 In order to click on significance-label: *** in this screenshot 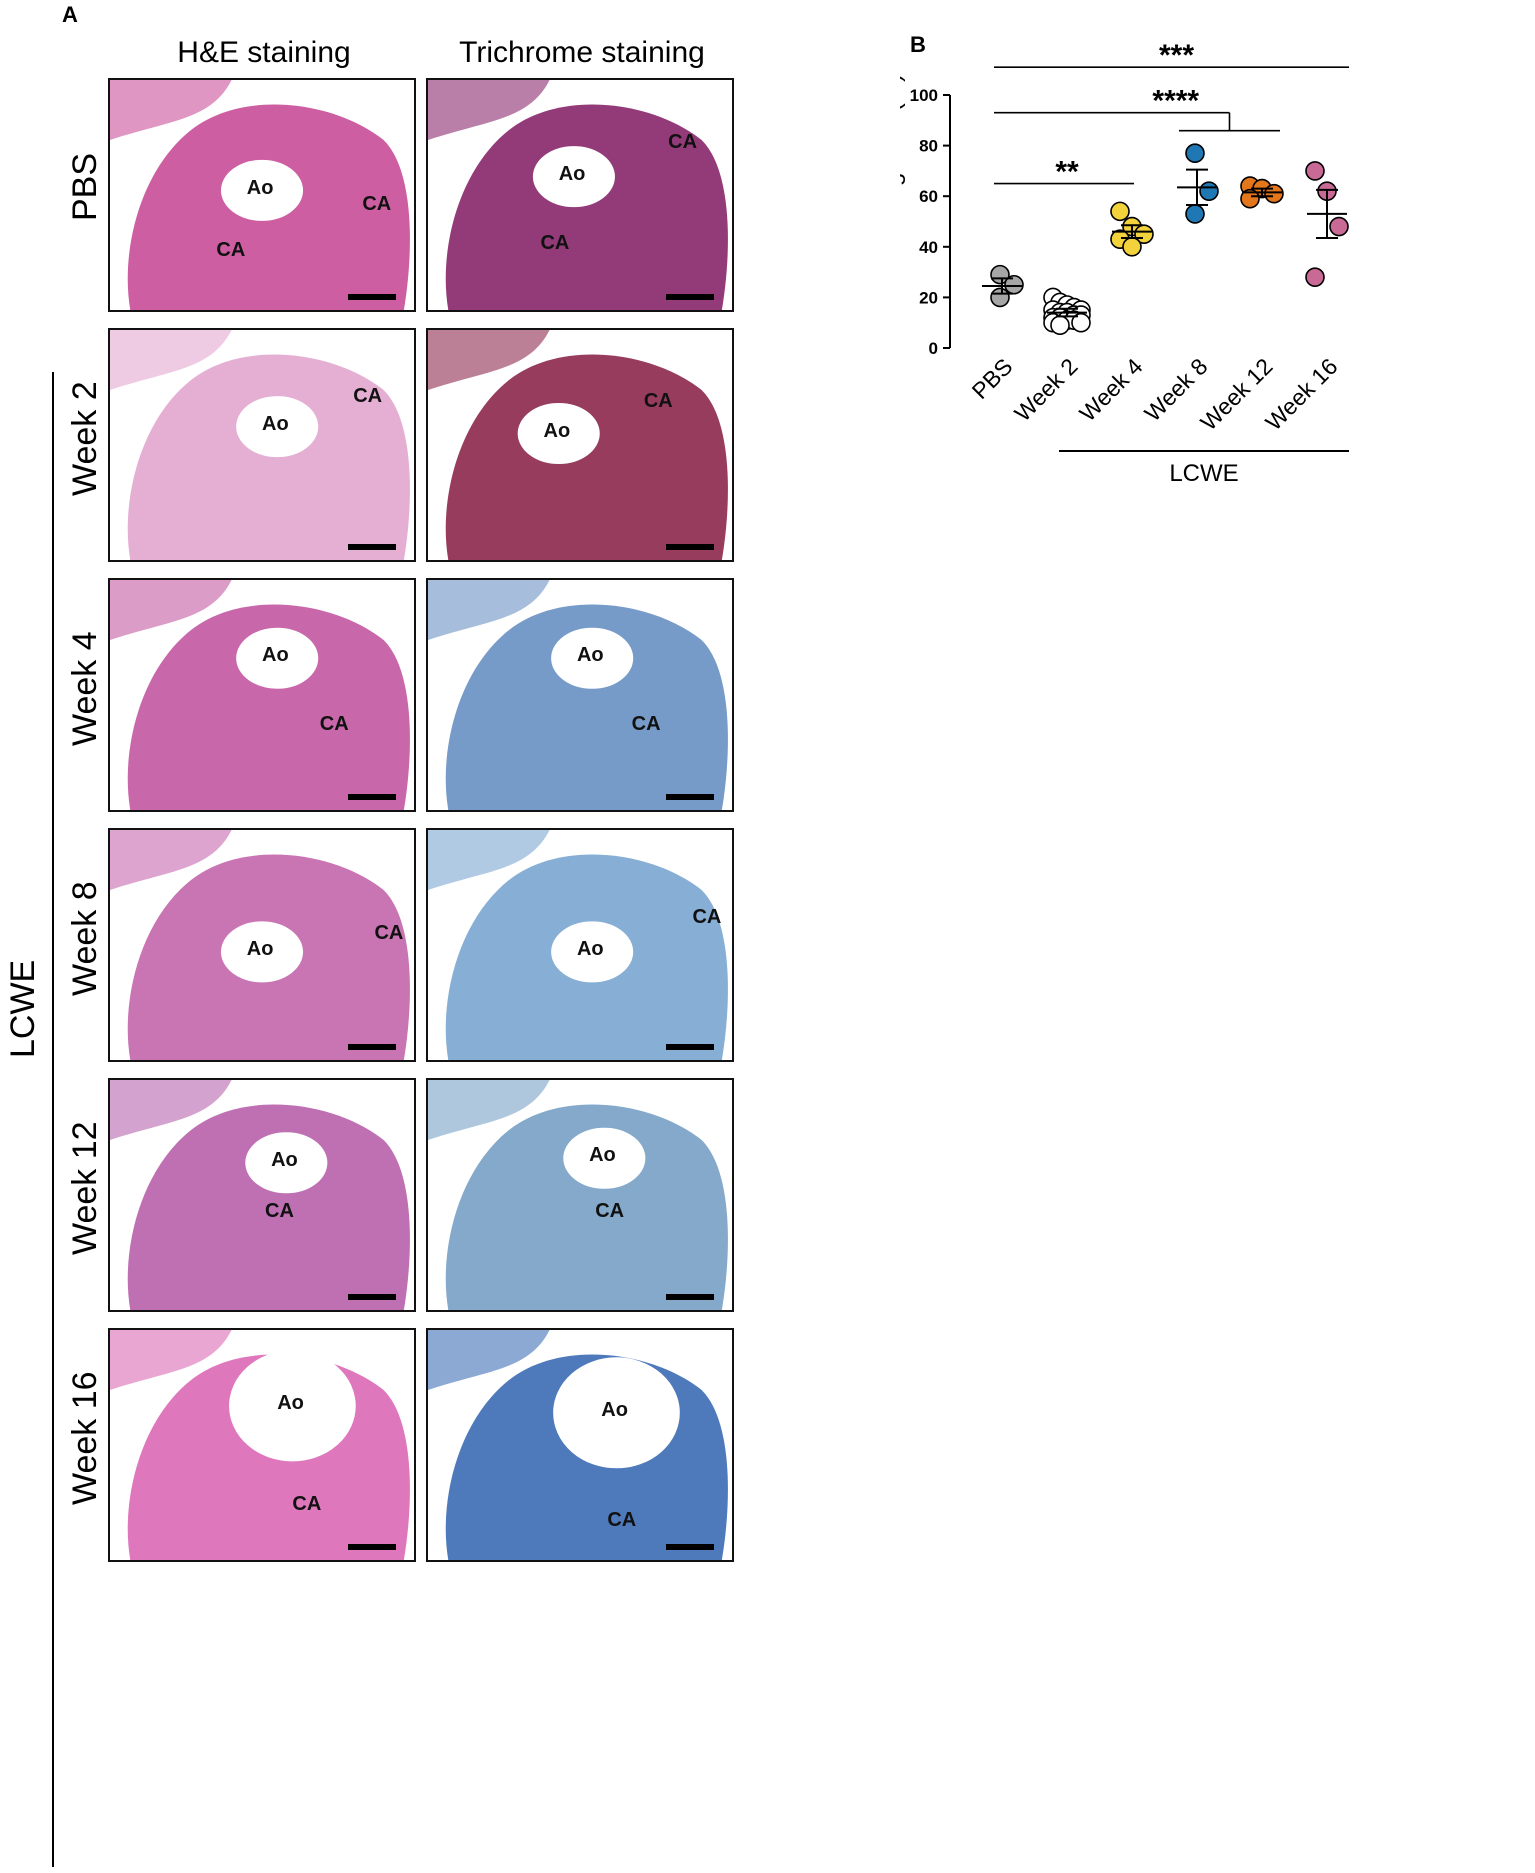, I will do `click(1176, 55)`.